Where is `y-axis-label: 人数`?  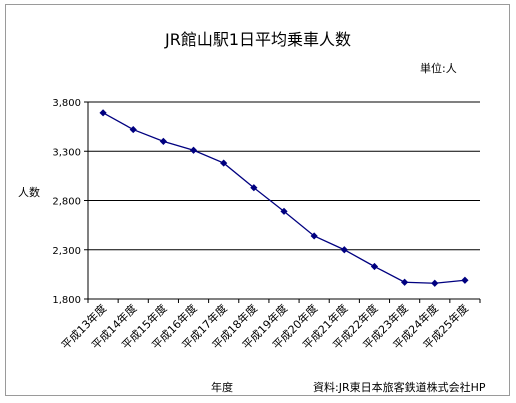 y-axis-label: 人数 is located at coordinates (29, 192).